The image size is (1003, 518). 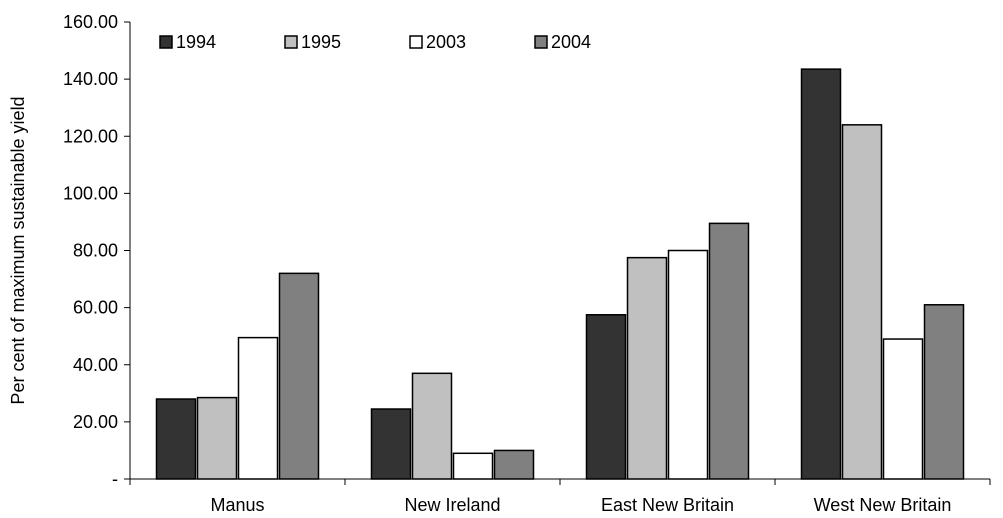 I want to click on bar-2003-new-ireland, so click(x=473, y=466).